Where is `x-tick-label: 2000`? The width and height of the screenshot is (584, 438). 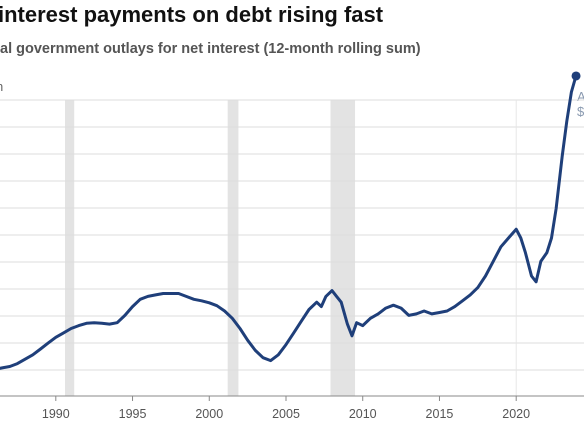
x-tick-label: 2000 is located at coordinates (209, 414).